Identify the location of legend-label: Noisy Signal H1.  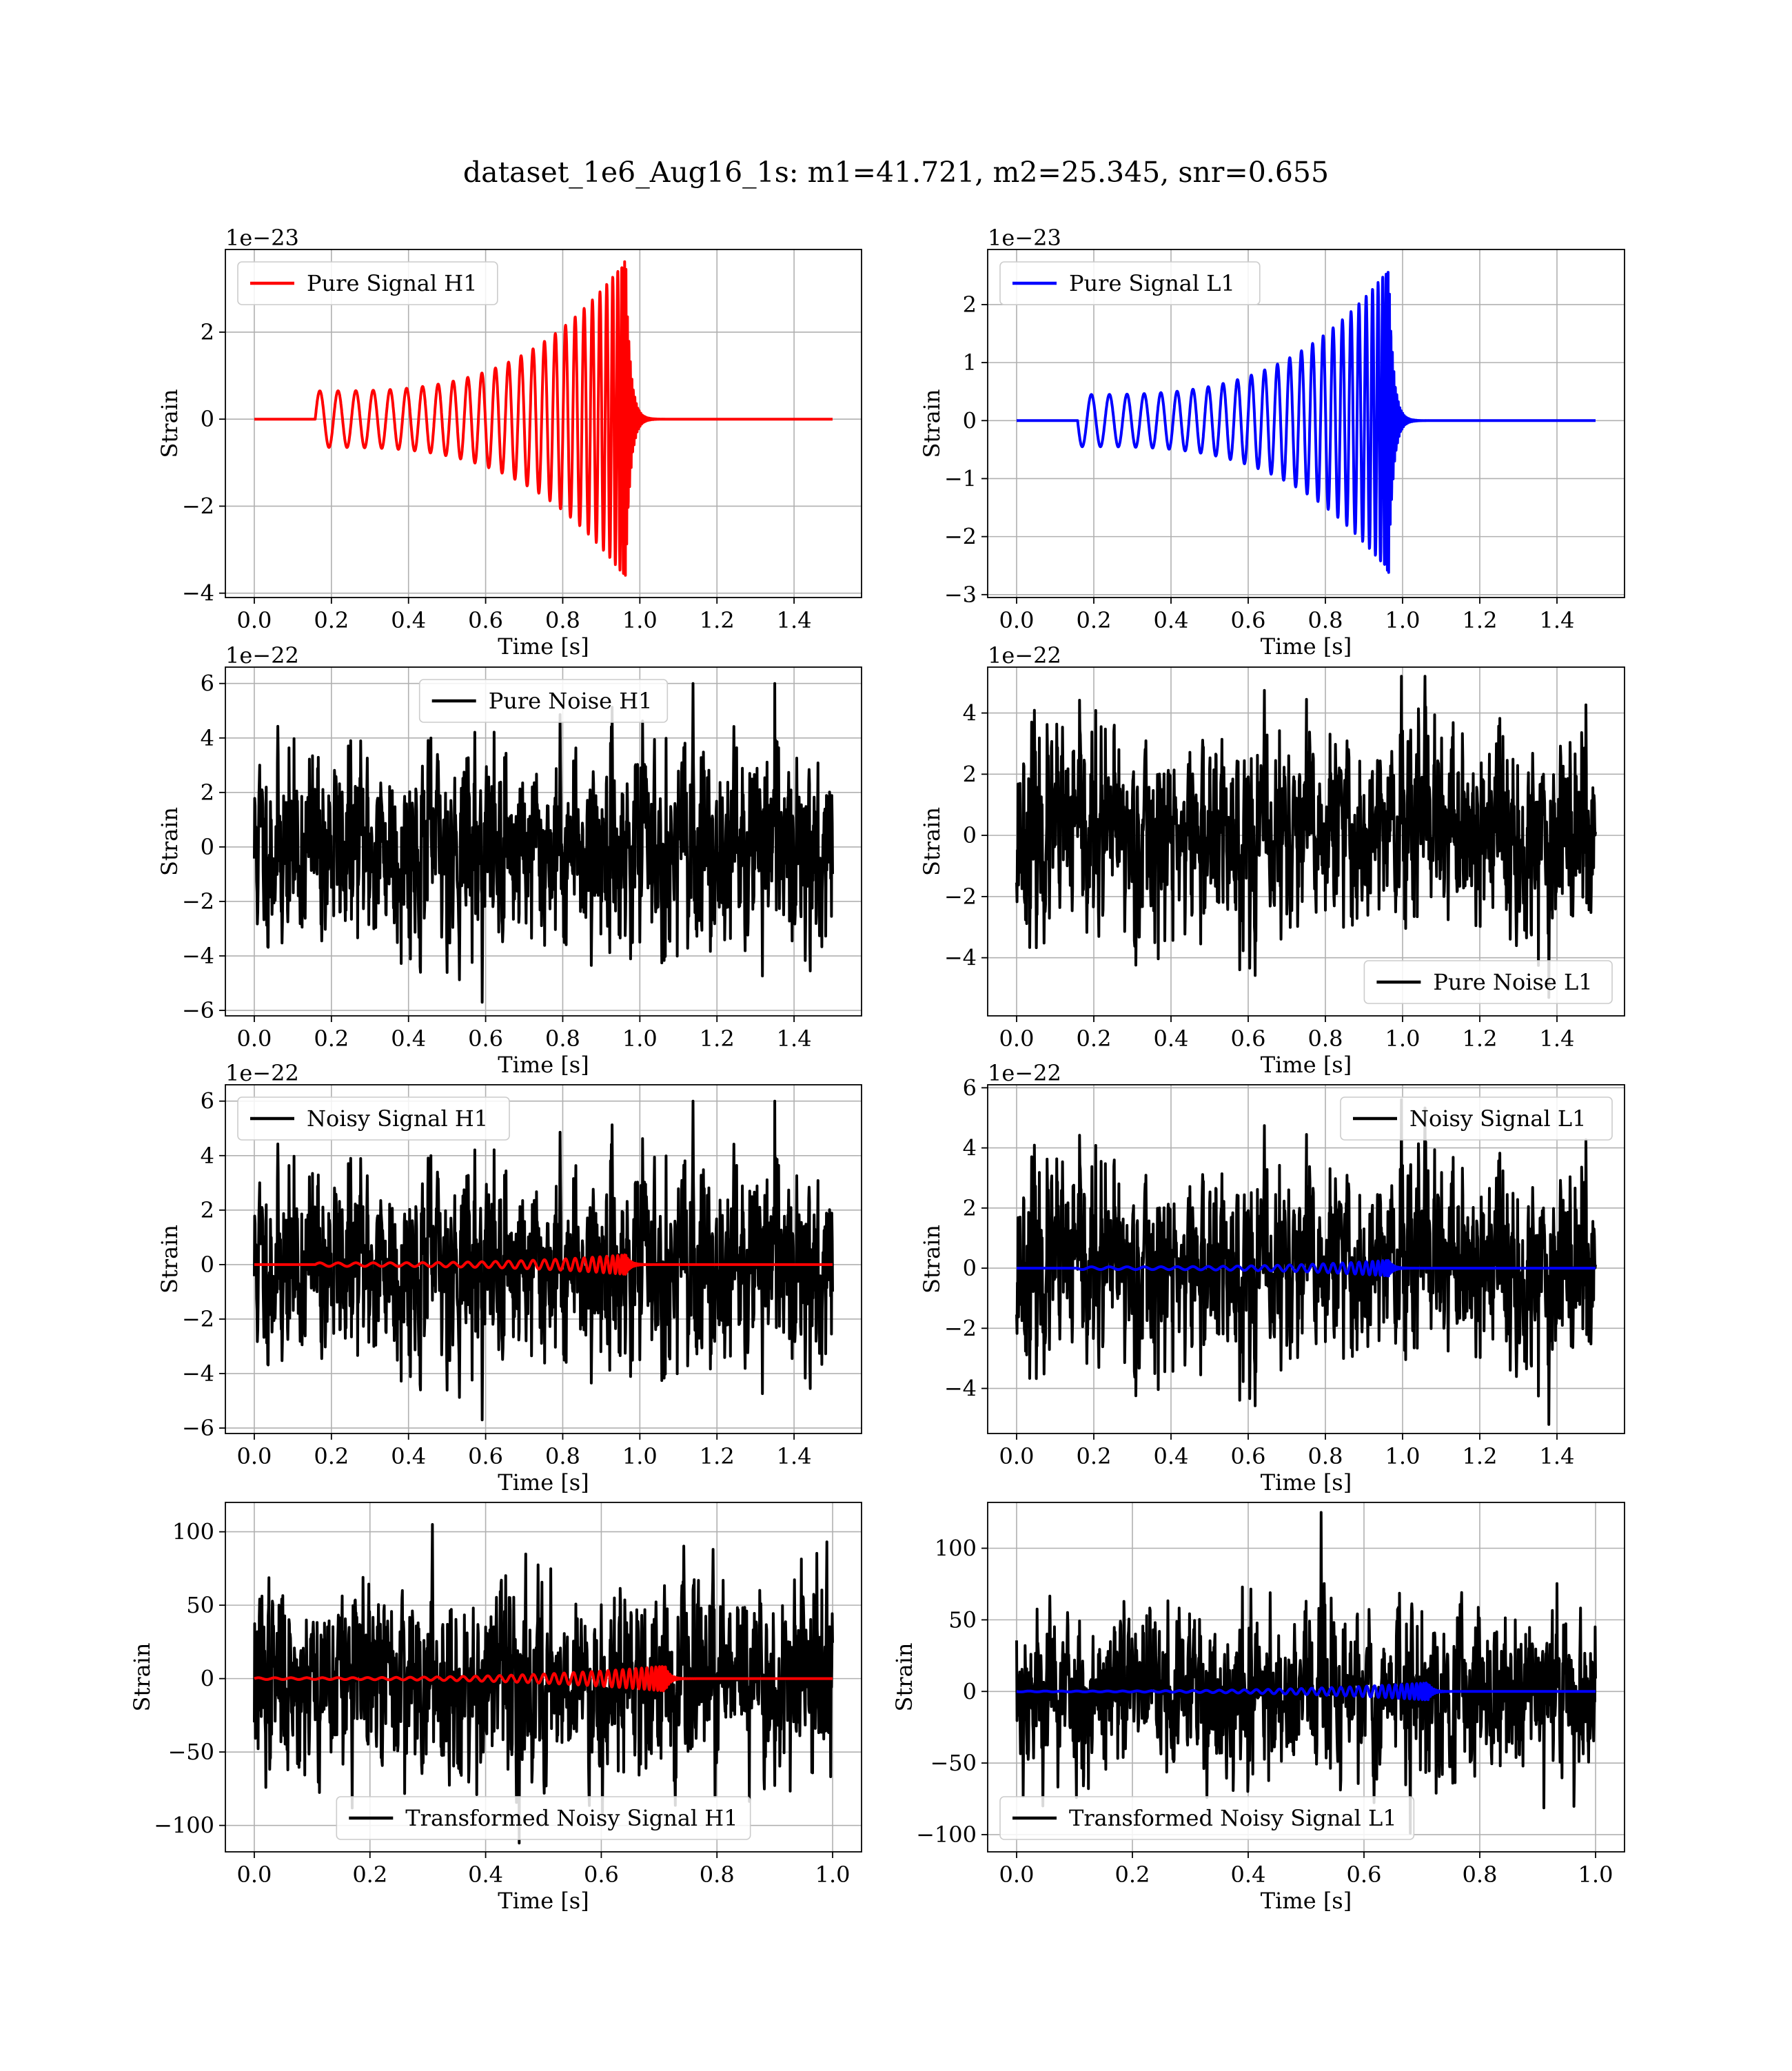
(398, 1118).